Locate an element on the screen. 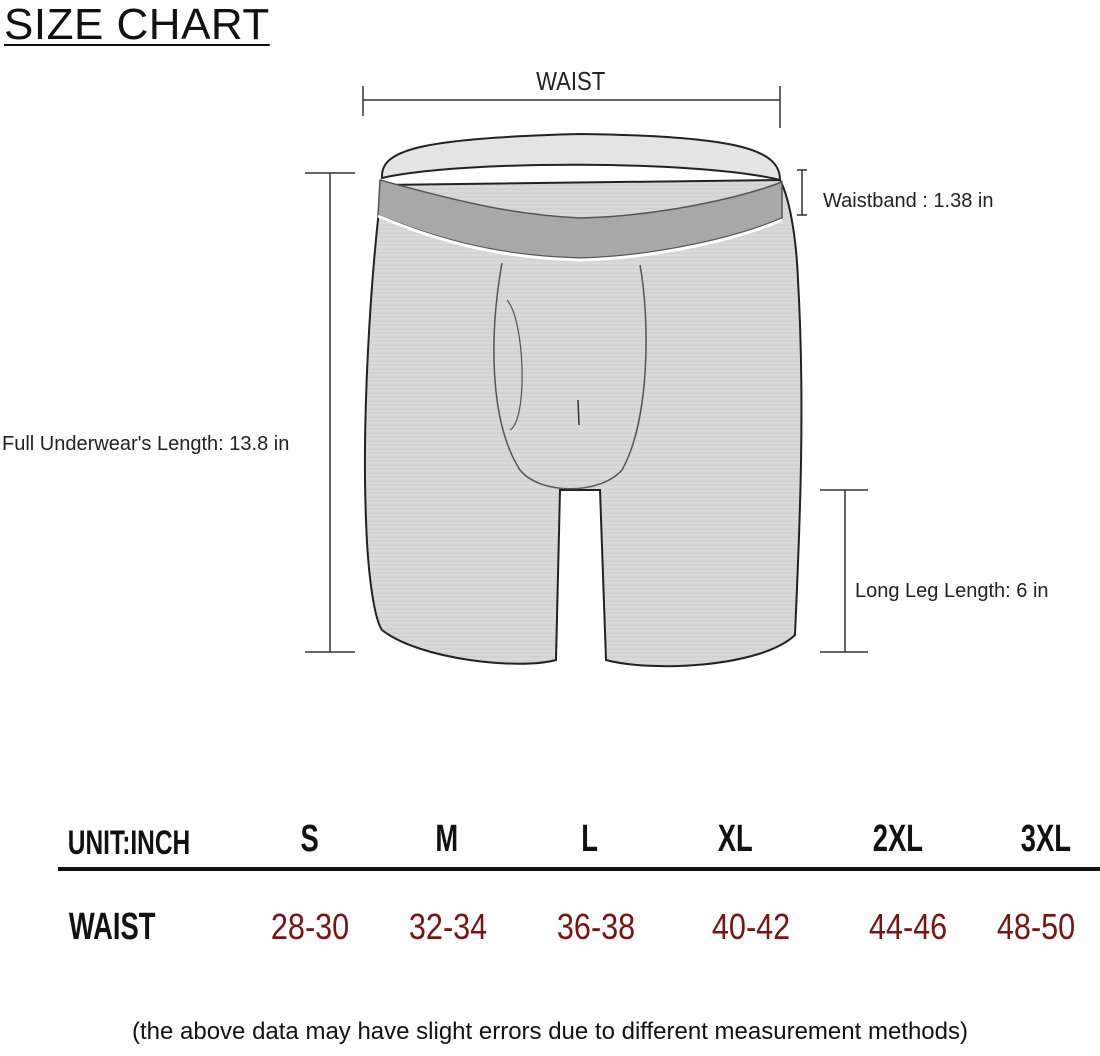 The image size is (1100, 1056). waist-value-l: 36-38 is located at coordinates (596, 926).